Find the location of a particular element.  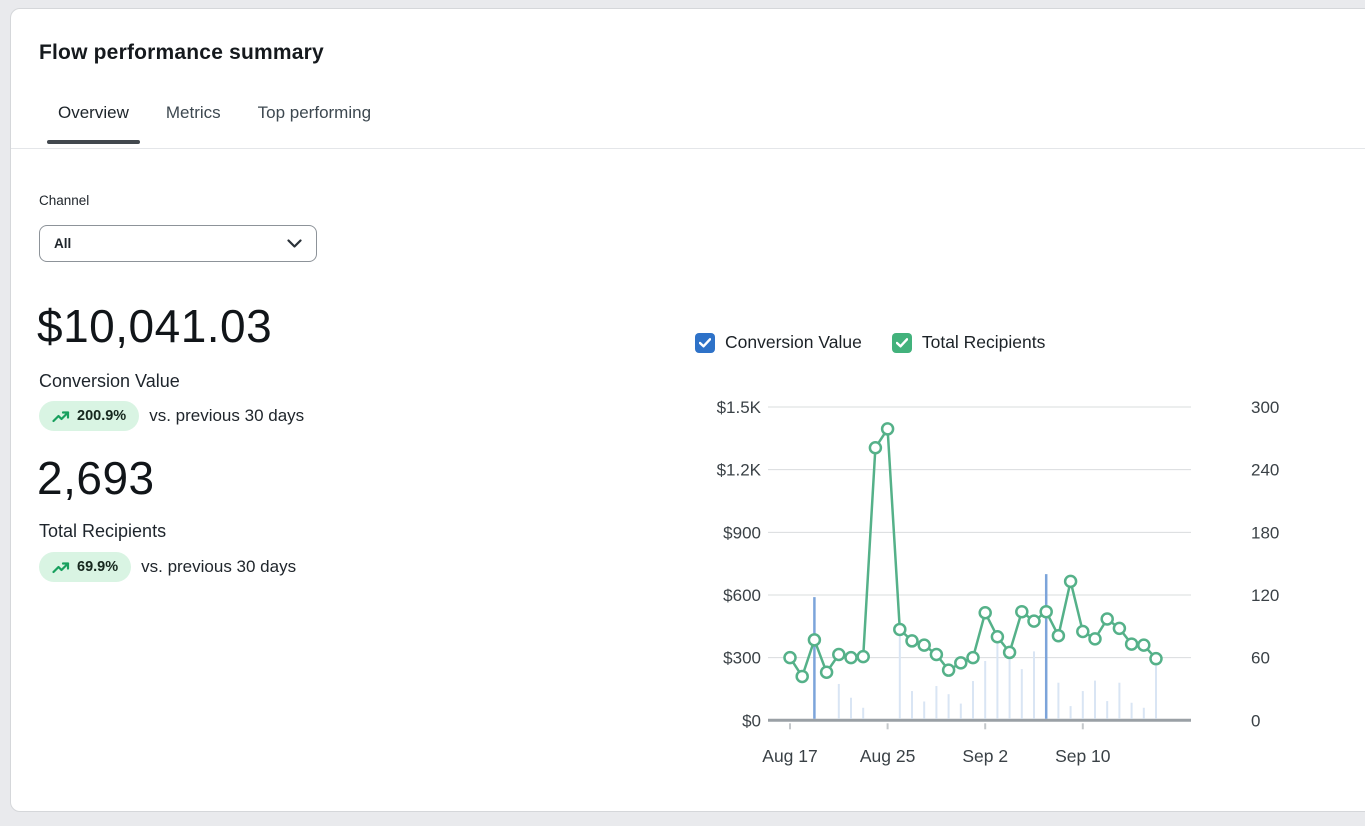

x-axis-label: Aug 17 is located at coordinates (789, 756).